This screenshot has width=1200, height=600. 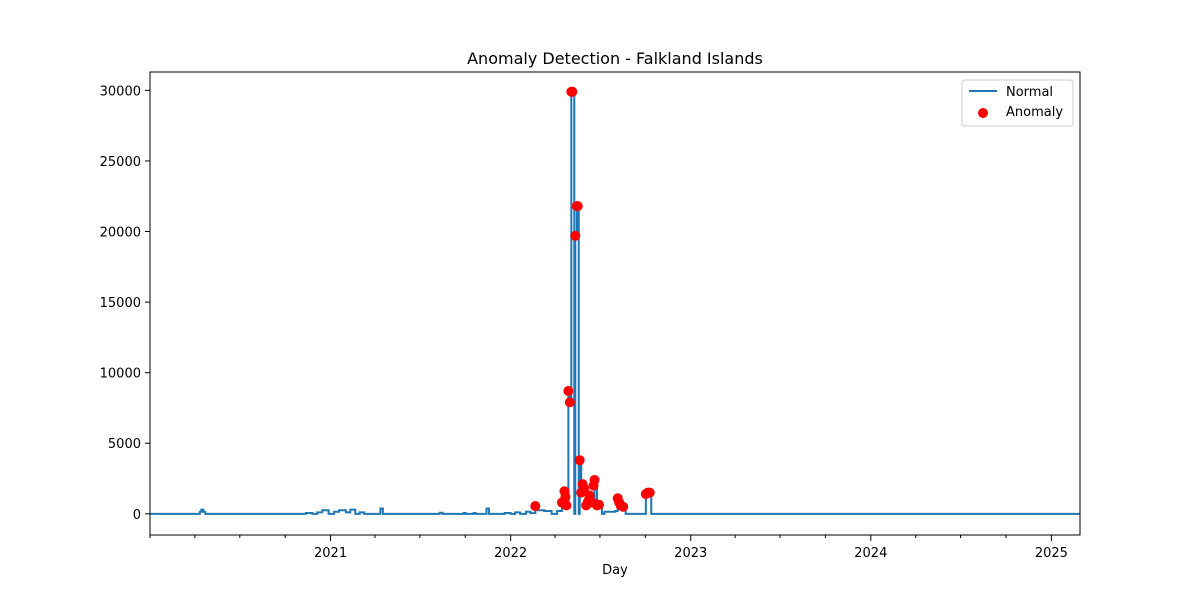 I want to click on x-tick-label: 2021, so click(x=330, y=553).